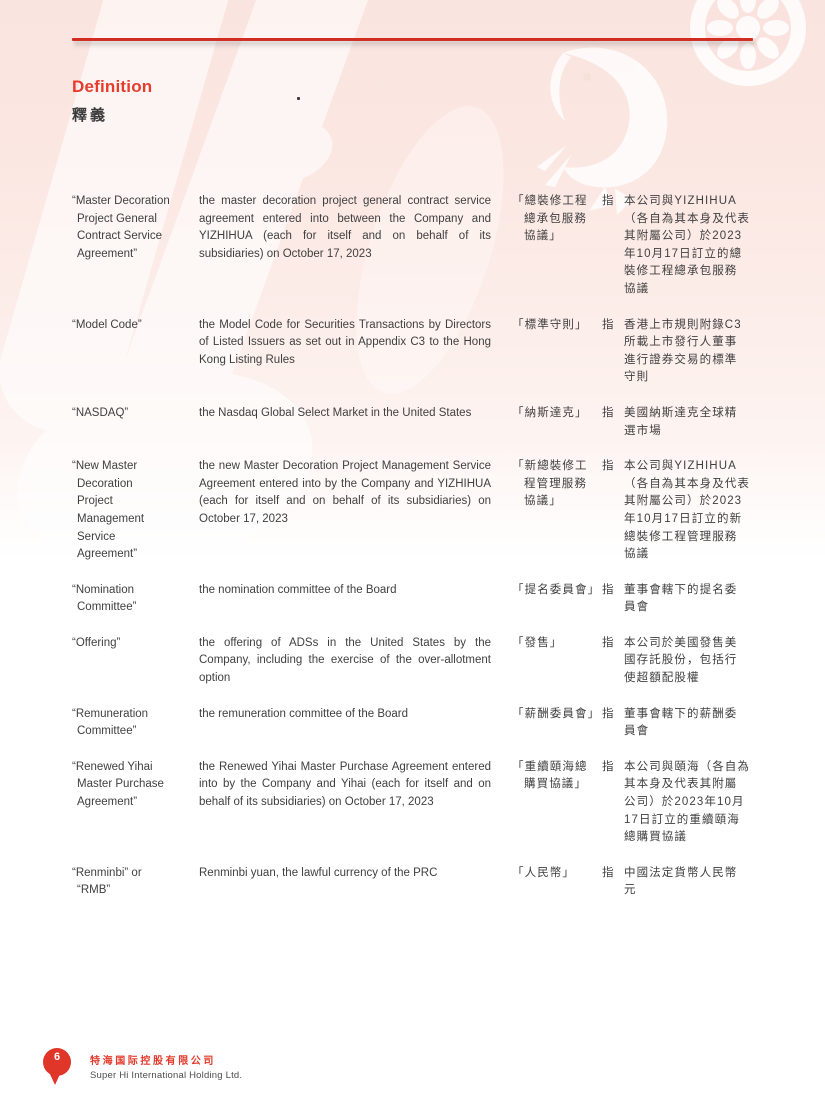  Describe the element at coordinates (100, 412) in the screenshot. I see `term-en: “NASDAQ”` at that location.